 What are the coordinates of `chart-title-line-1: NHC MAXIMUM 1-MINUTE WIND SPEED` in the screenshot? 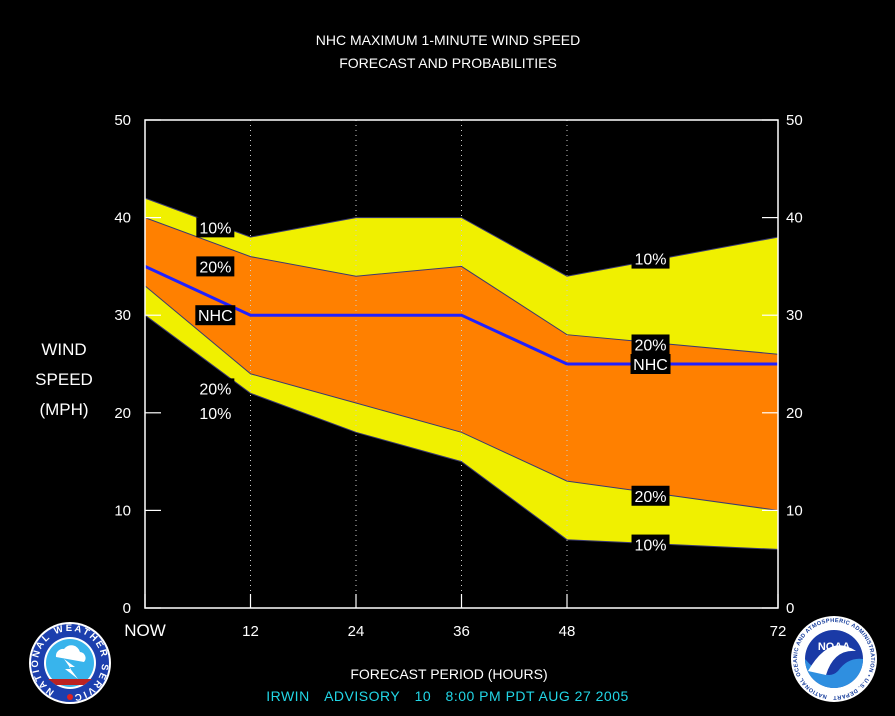 It's located at (448, 40).